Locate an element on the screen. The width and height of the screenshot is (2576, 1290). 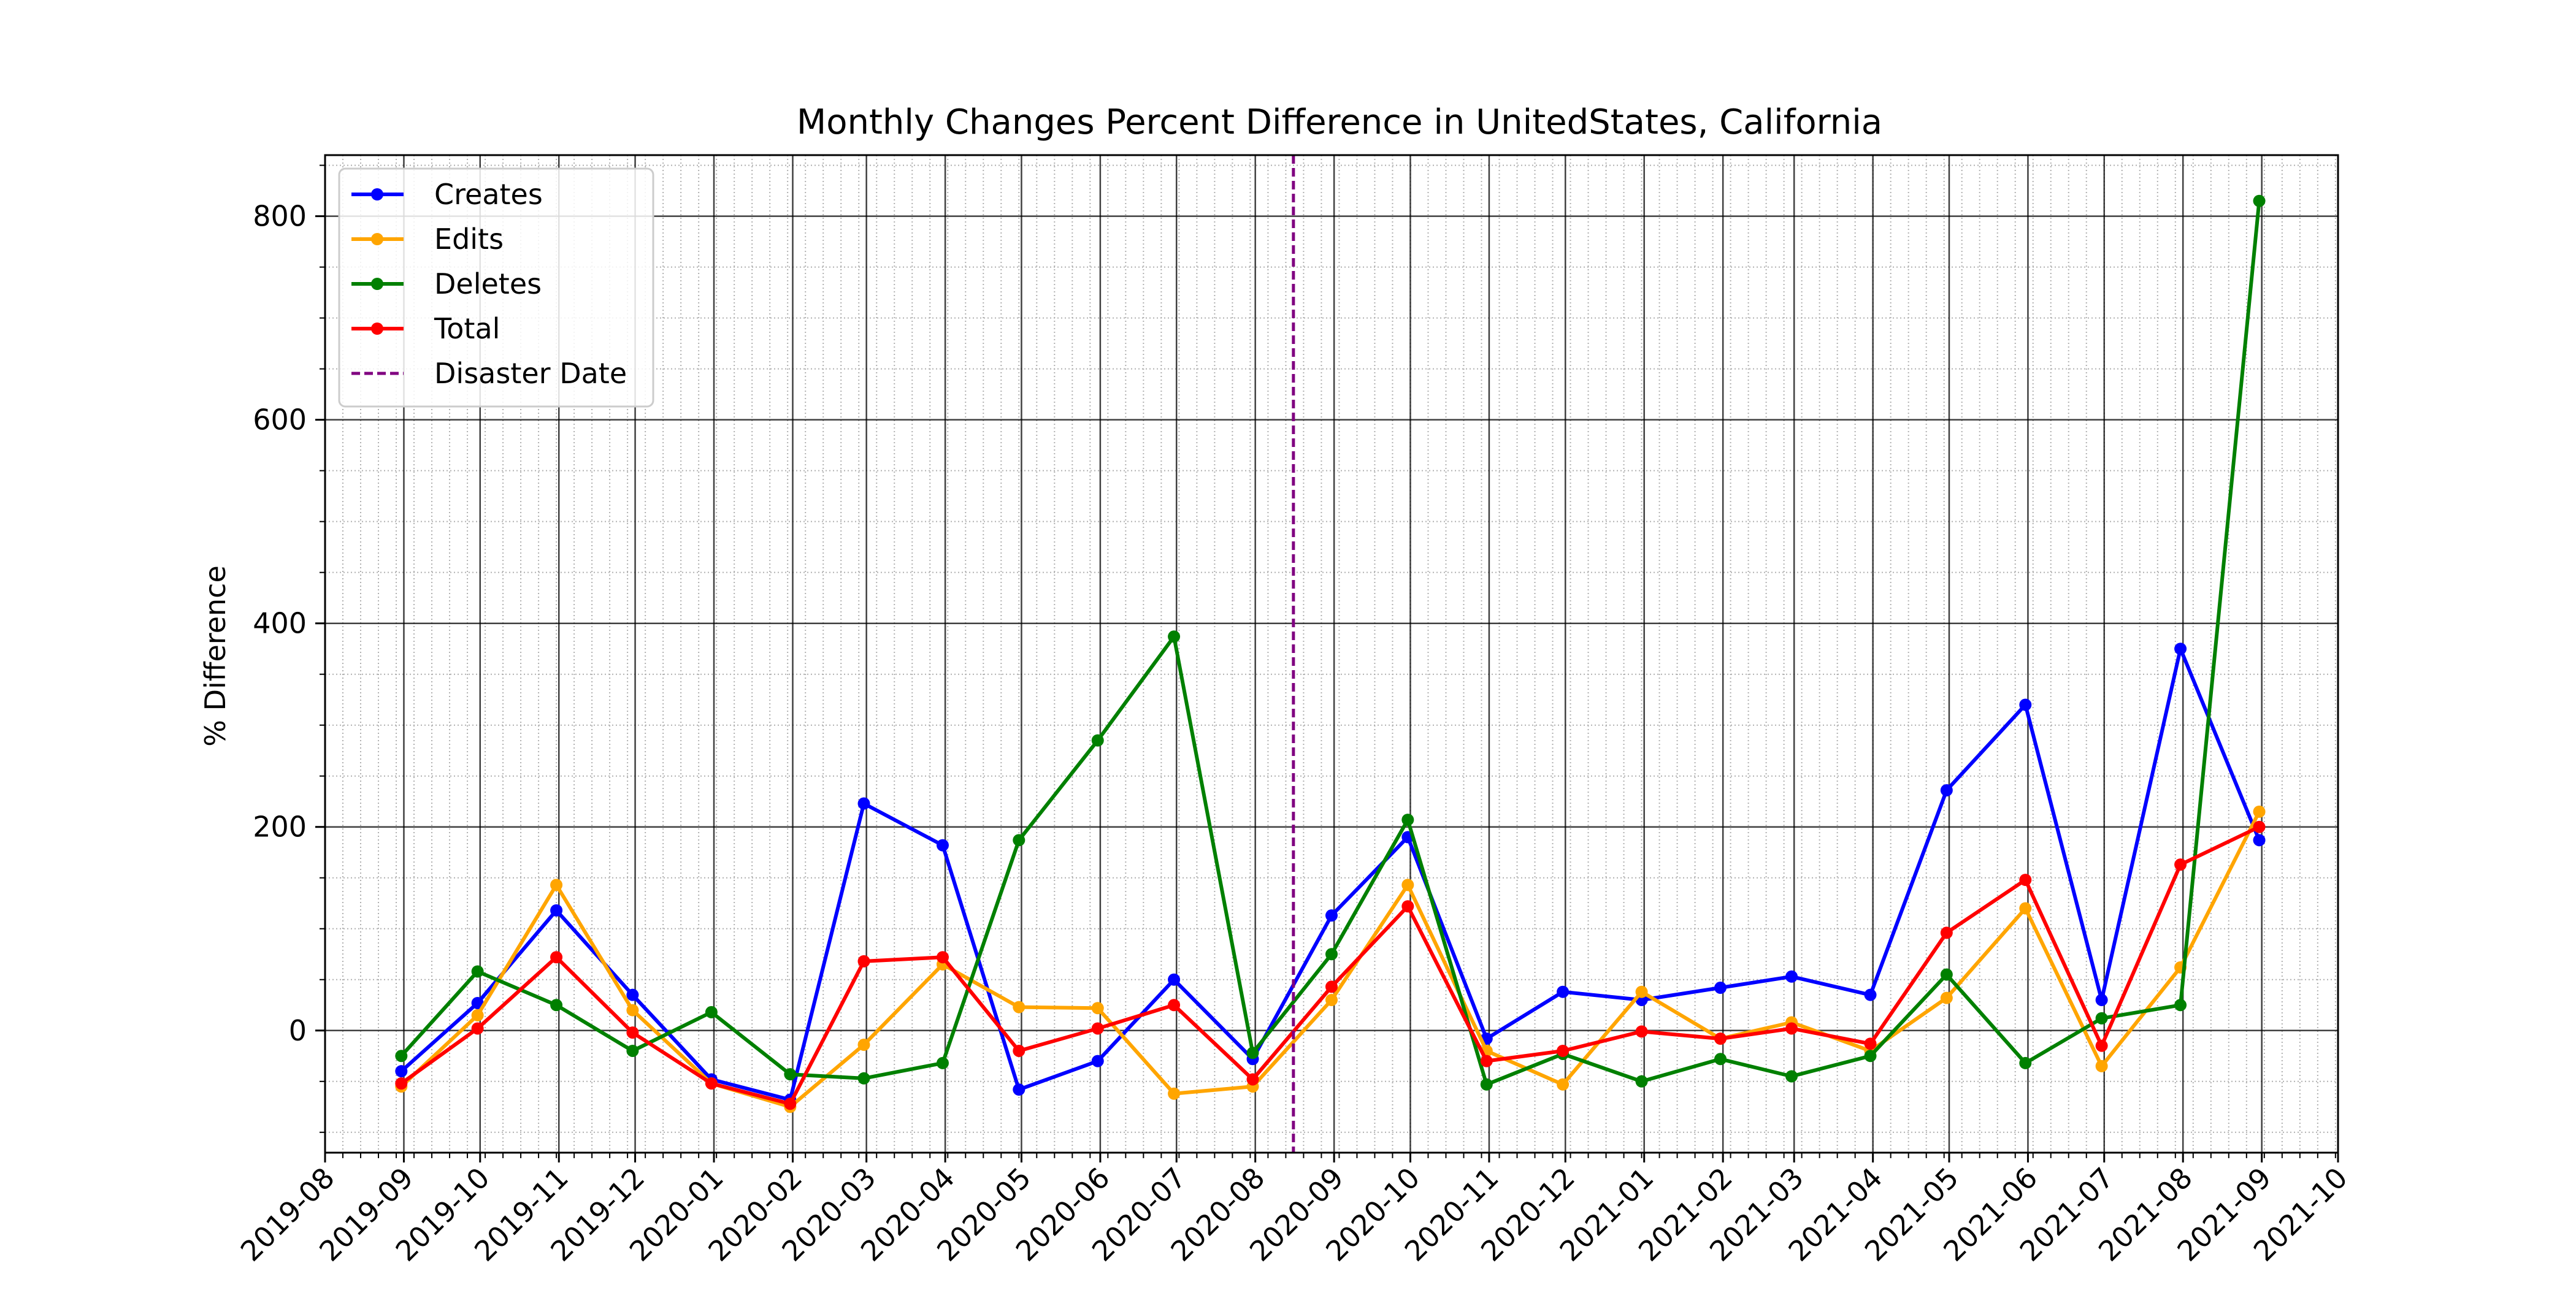
legend-label: Disaster Date is located at coordinates (530, 374).